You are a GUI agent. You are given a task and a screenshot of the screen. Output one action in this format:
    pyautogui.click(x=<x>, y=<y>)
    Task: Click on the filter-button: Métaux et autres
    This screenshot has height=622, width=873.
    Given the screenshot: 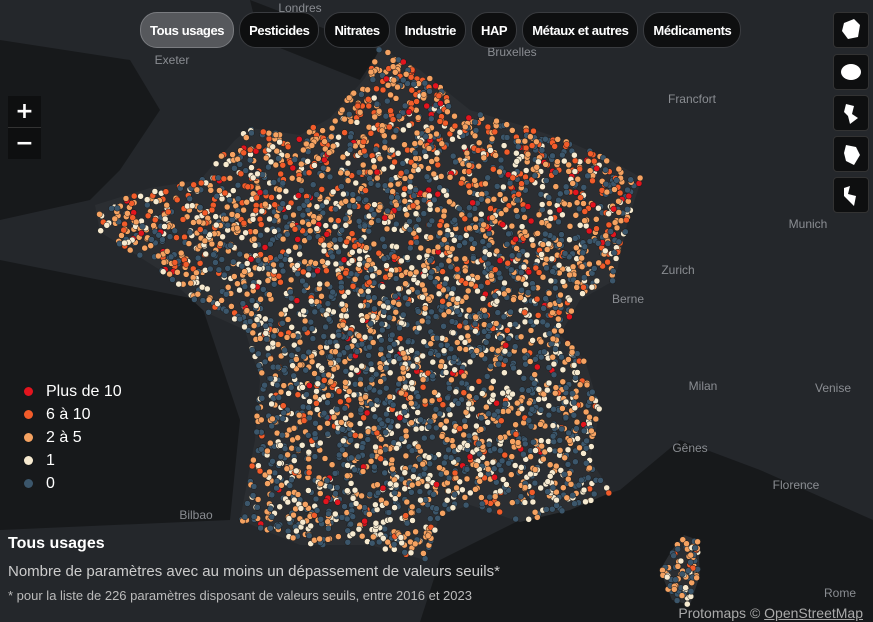 What is the action you would take?
    pyautogui.click(x=580, y=30)
    